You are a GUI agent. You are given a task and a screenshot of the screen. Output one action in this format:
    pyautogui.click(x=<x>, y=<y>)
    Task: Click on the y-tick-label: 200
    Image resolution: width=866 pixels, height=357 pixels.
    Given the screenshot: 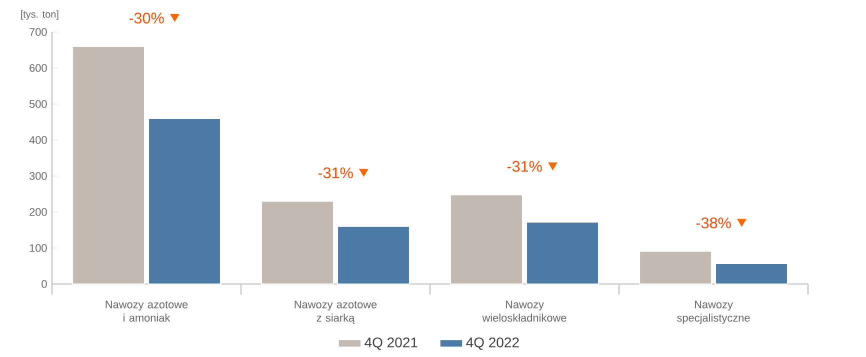 What is the action you would take?
    pyautogui.click(x=38, y=212)
    